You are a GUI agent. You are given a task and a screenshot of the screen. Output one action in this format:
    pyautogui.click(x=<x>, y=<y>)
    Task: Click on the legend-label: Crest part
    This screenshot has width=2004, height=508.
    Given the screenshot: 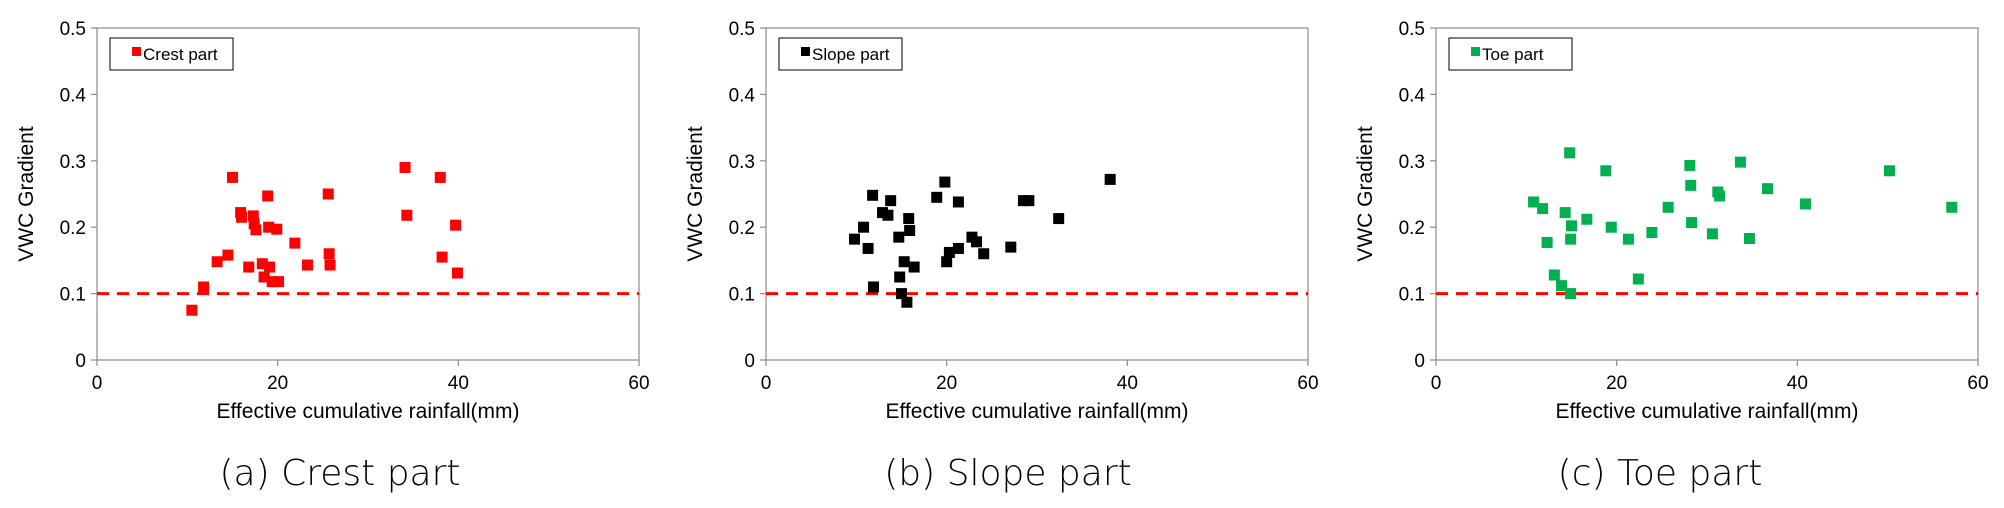 What is the action you would take?
    pyautogui.click(x=180, y=54)
    